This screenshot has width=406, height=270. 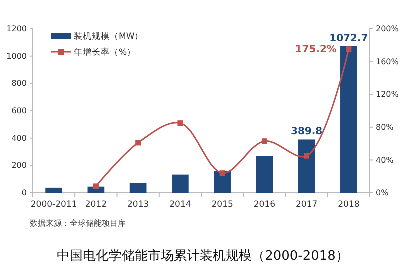 I want to click on x-tick-label: 2015, so click(x=223, y=205).